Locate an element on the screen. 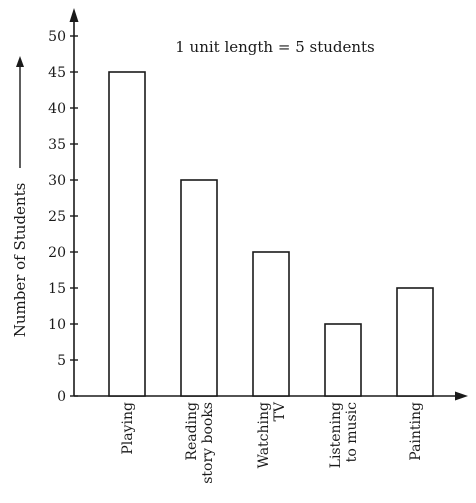 This screenshot has width=476, height=503. y-tick-label: 45 is located at coordinates (57, 73).